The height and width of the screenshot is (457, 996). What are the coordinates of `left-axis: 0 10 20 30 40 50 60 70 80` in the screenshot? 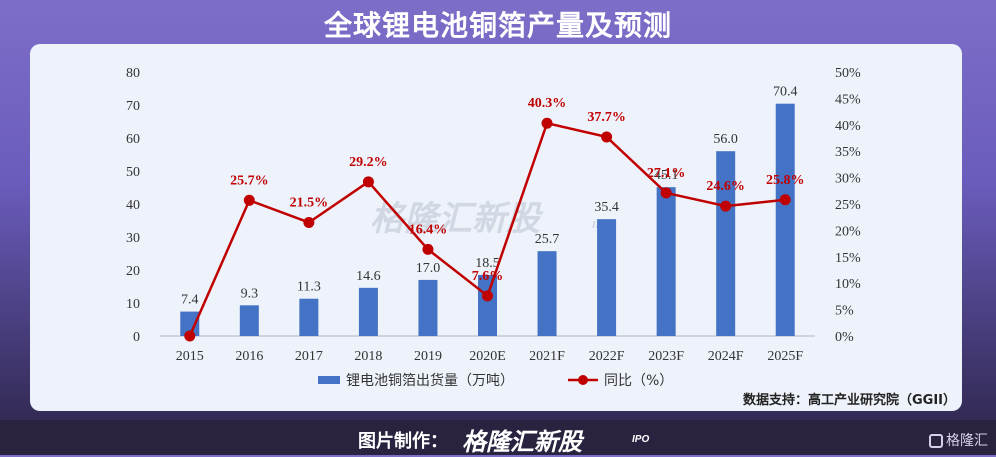 It's located at (133, 205).